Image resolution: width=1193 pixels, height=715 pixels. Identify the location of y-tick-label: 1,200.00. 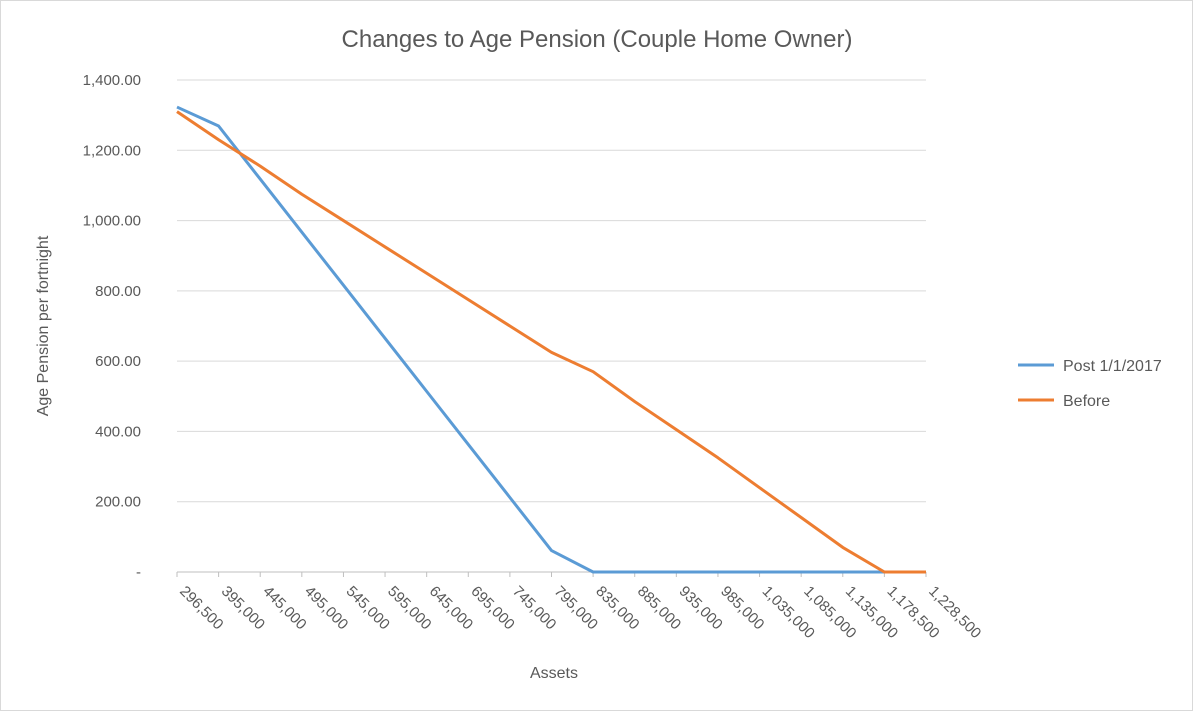
(112, 150).